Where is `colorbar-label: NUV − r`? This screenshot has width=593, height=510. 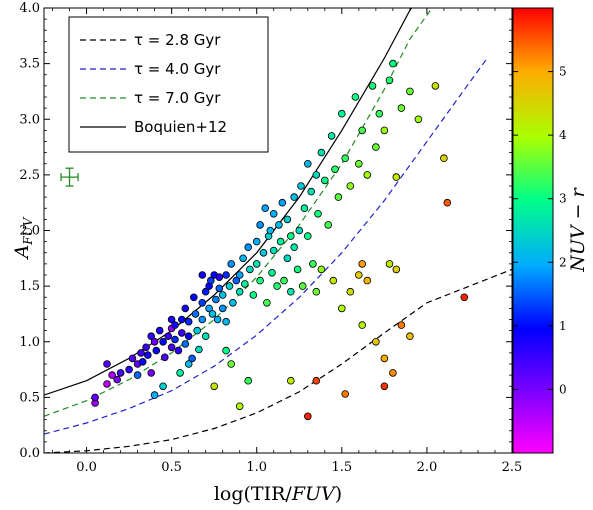 colorbar-label: NUV − r is located at coordinates (578, 229).